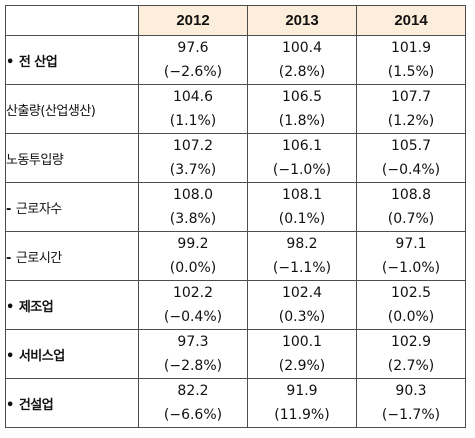 The image size is (475, 438). What do you see at coordinates (72, 20) in the screenshot?
I see `header-corner-cell` at bounding box center [72, 20].